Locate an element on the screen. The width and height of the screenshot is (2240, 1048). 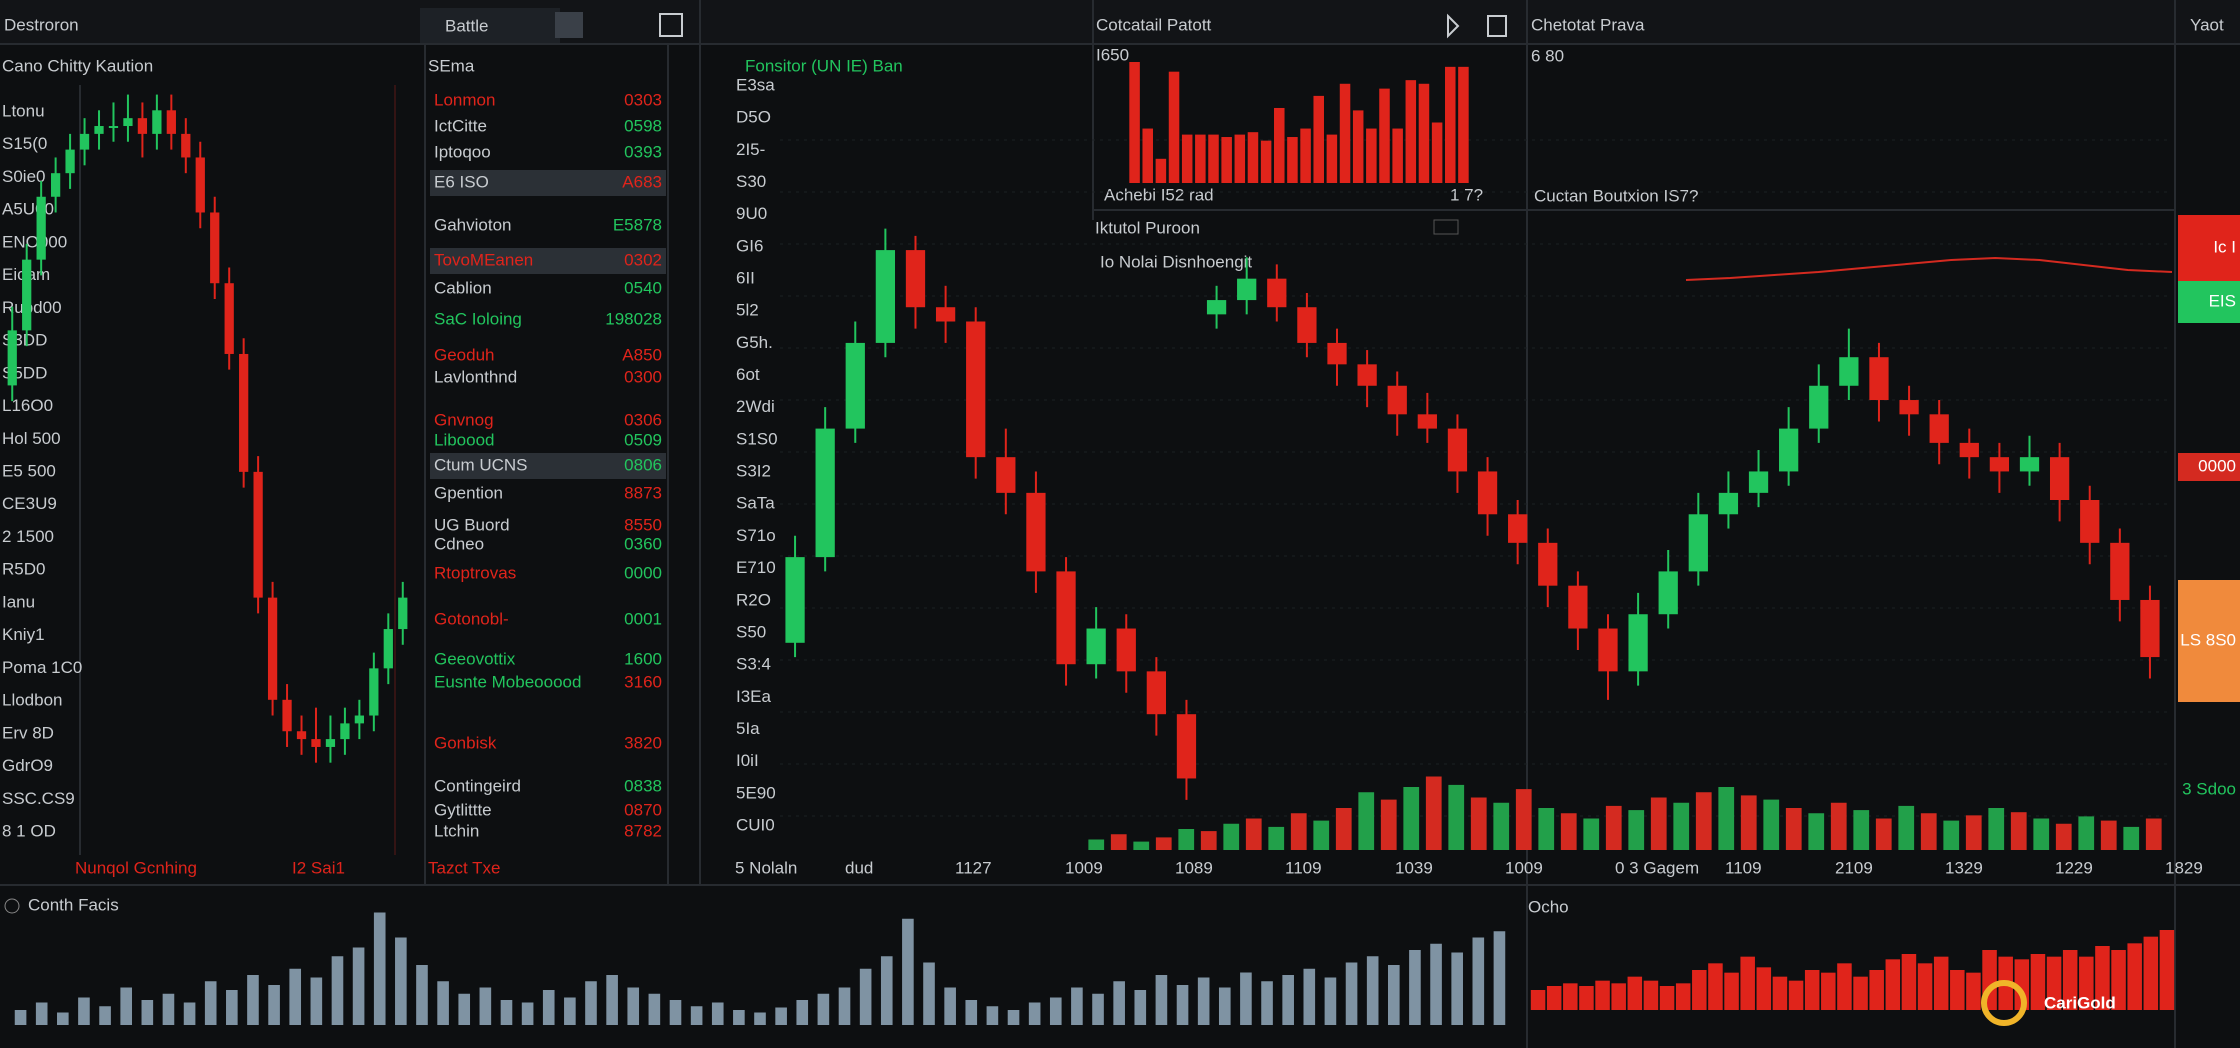
row-name: Cablion is located at coordinates (463, 287).